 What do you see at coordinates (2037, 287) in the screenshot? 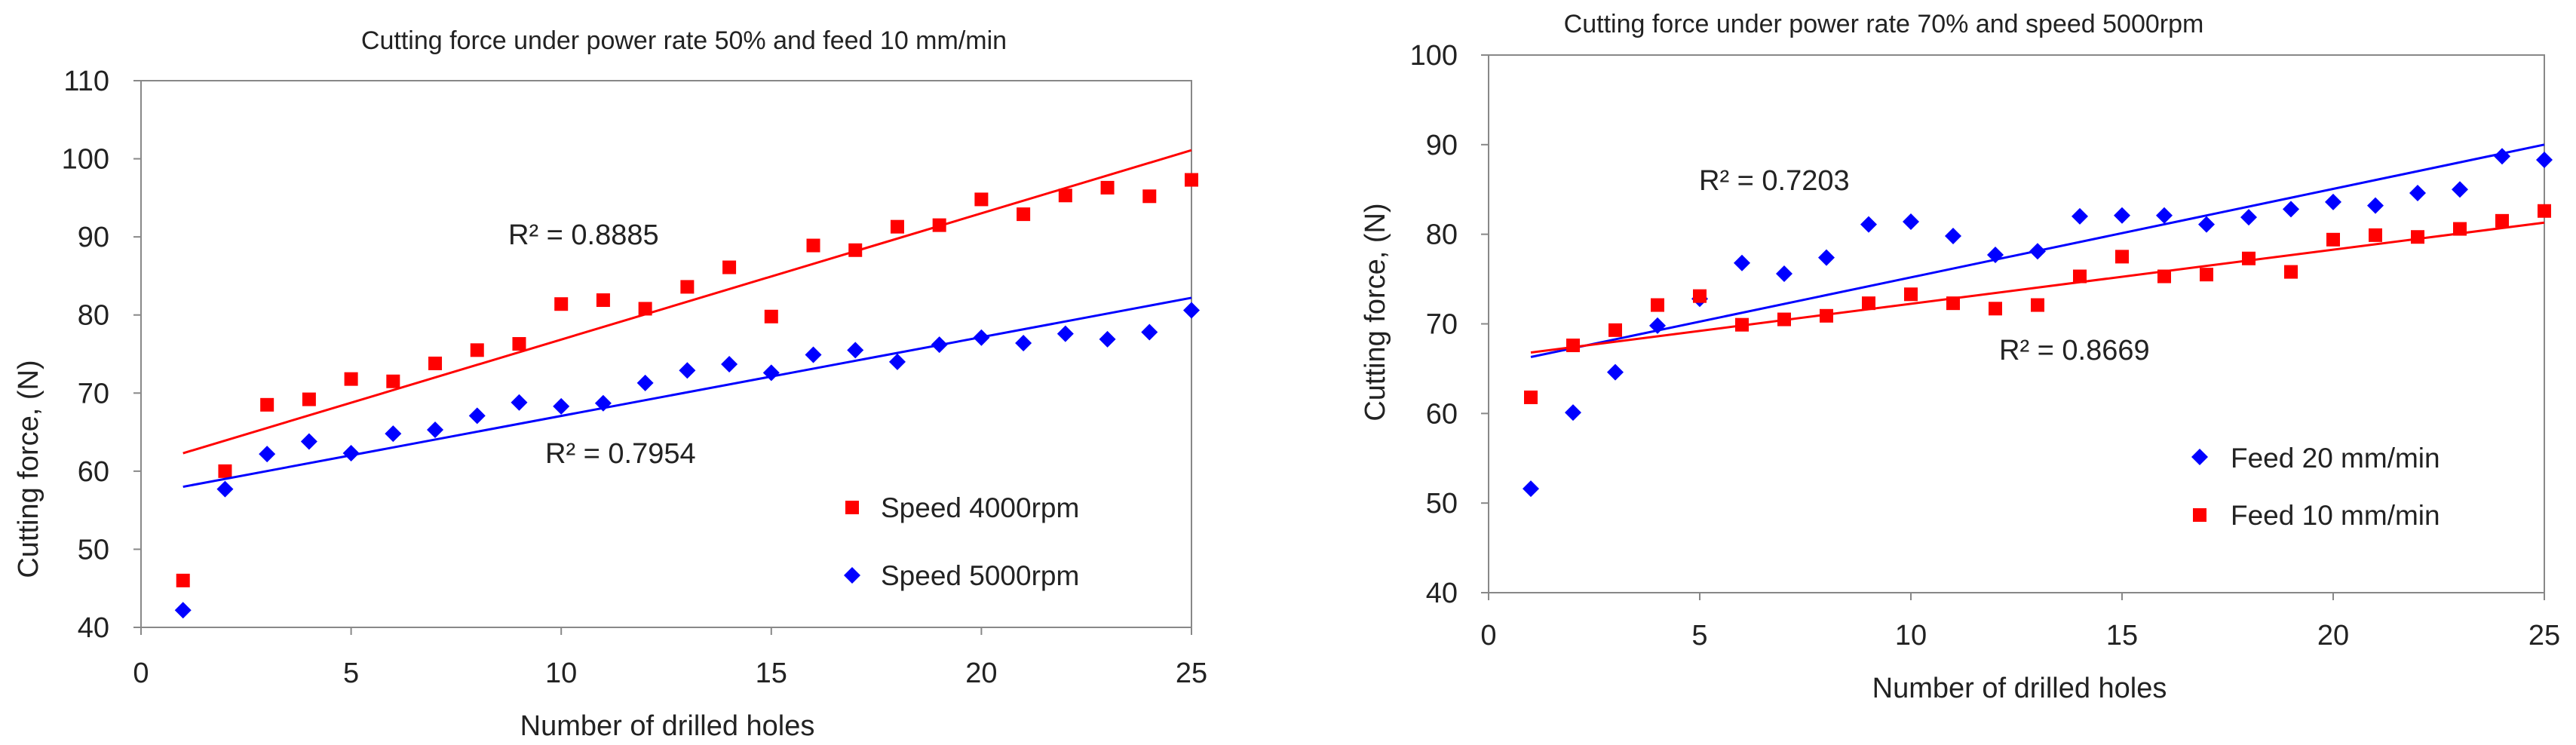
I see `trendline-feed-10-mm-min` at bounding box center [2037, 287].